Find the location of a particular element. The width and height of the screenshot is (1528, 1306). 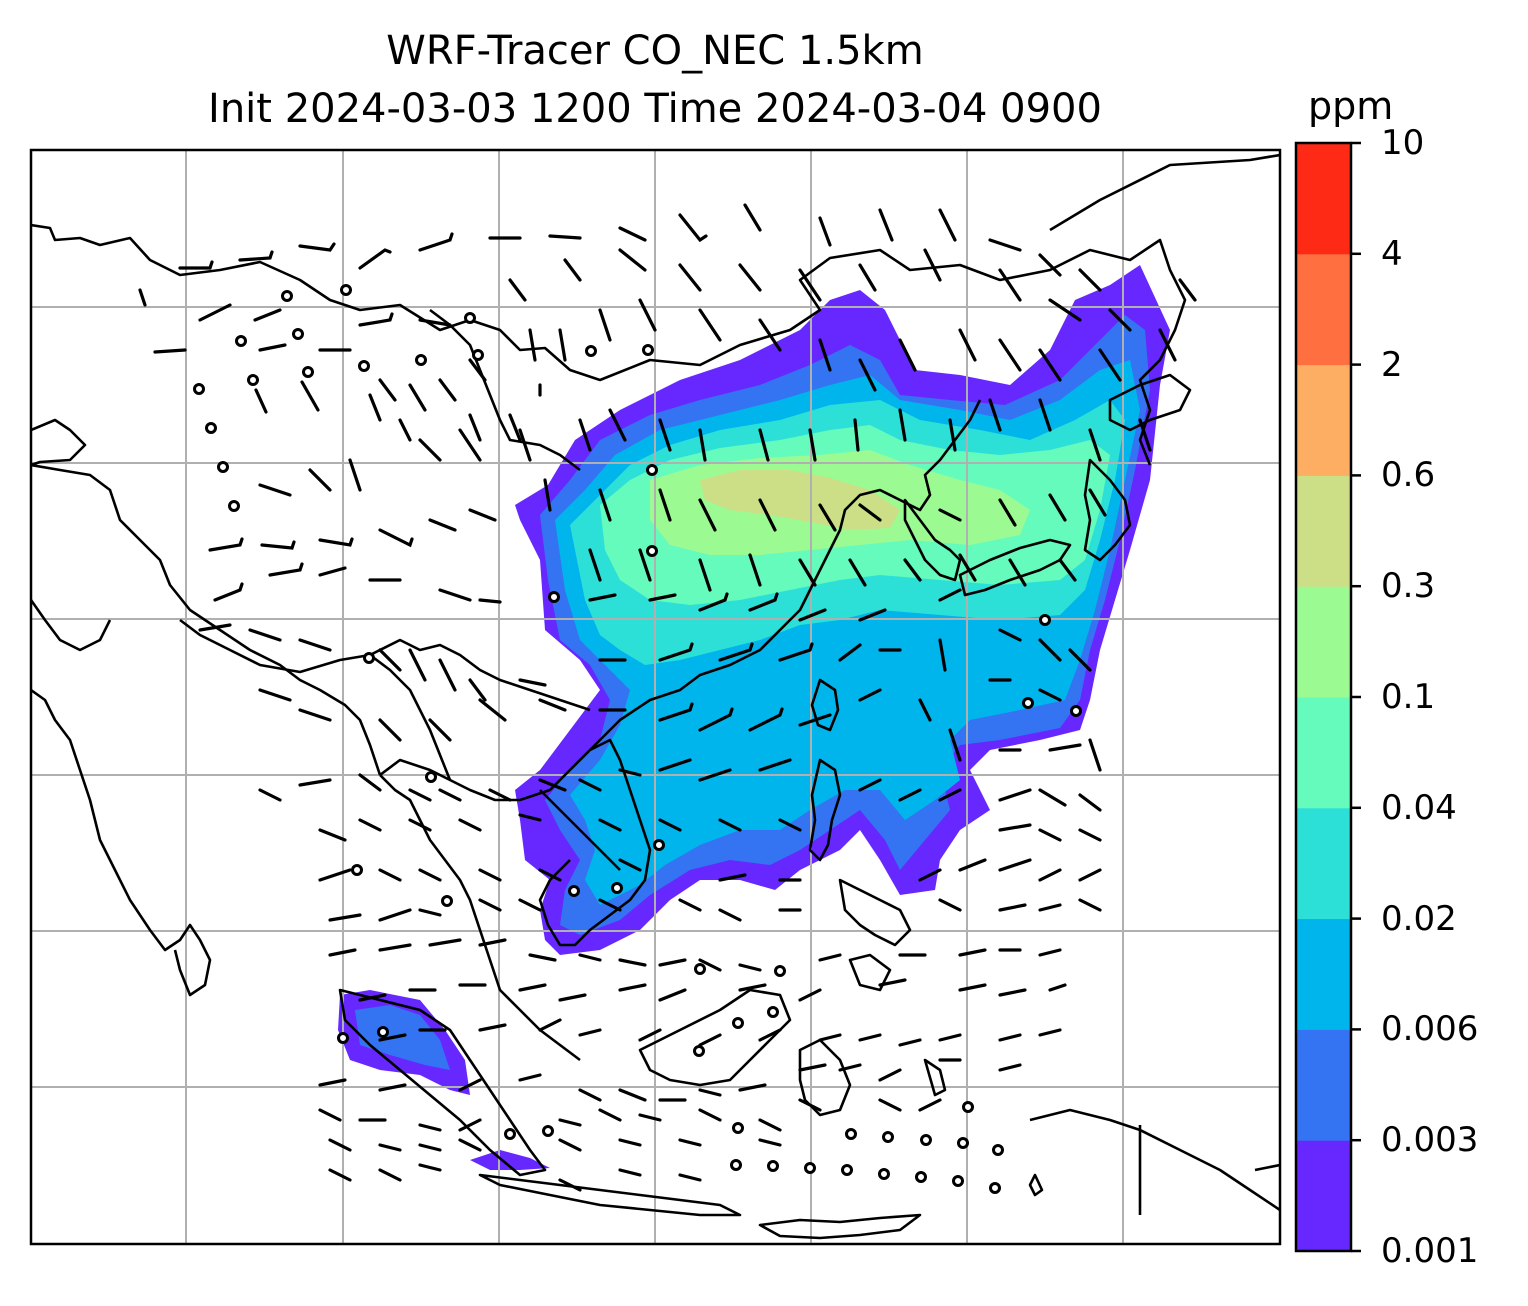

colorbar-tick-label: 0.1 is located at coordinates (1408, 697).